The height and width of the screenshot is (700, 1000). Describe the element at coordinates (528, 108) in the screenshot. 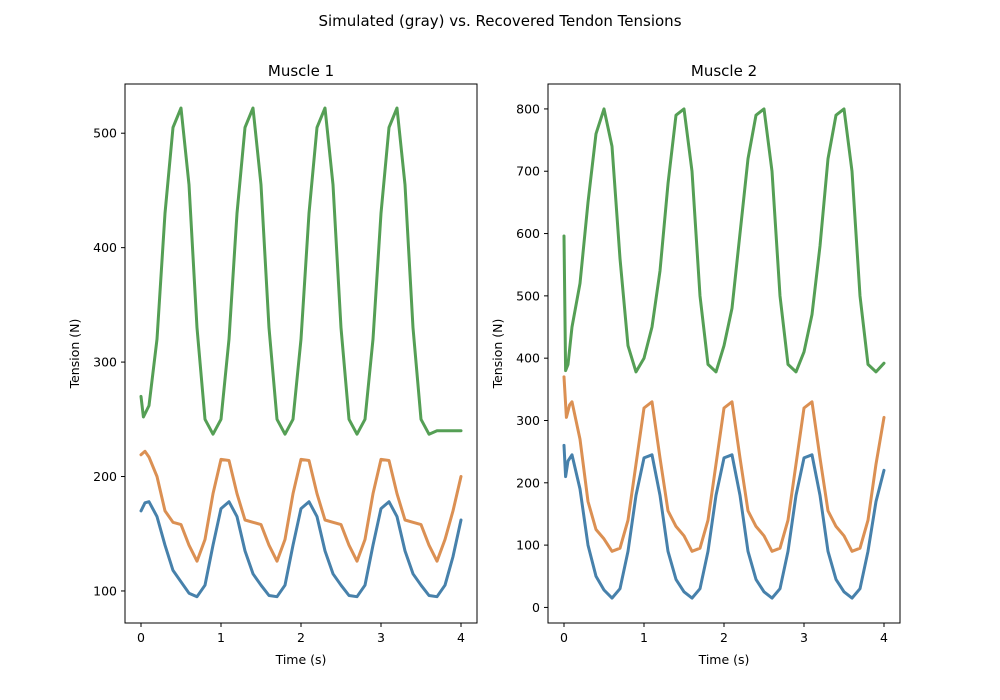

I see `y-tick-label: 800` at that location.